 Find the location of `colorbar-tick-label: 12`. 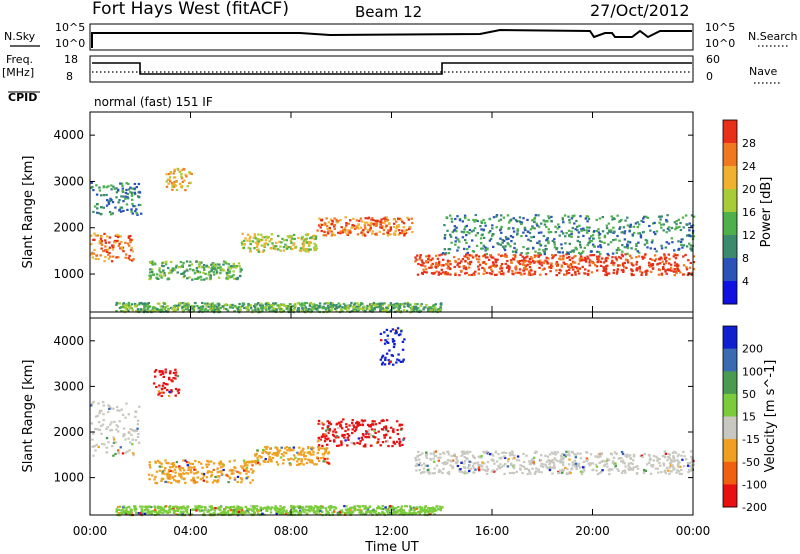

colorbar-tick-label: 12 is located at coordinates (749, 235).